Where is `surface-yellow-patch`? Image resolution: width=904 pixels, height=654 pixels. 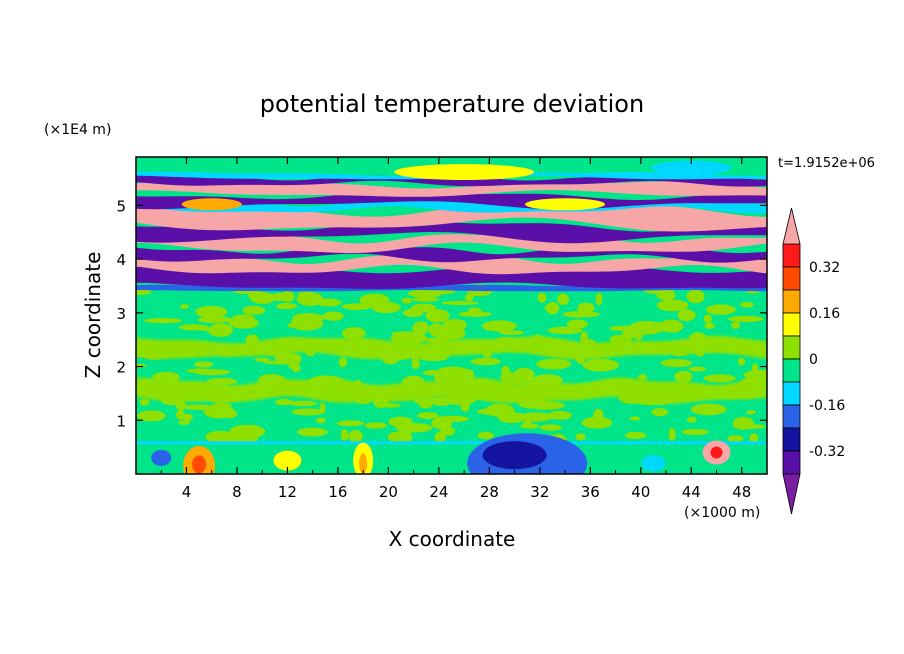 surface-yellow-patch is located at coordinates (287, 460).